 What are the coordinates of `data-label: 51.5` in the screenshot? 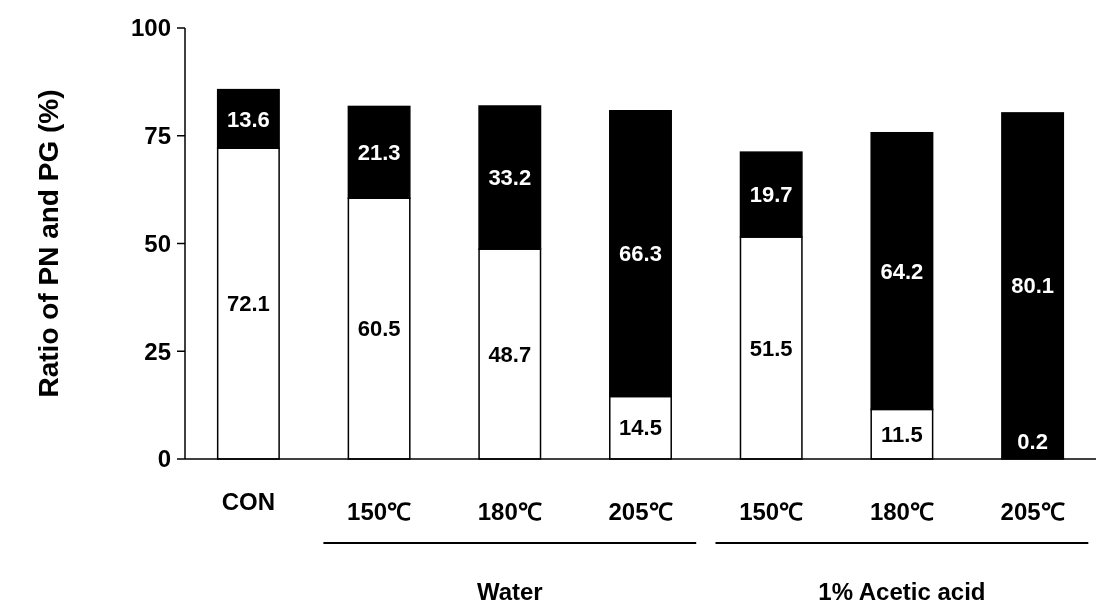 It's located at (771, 348).